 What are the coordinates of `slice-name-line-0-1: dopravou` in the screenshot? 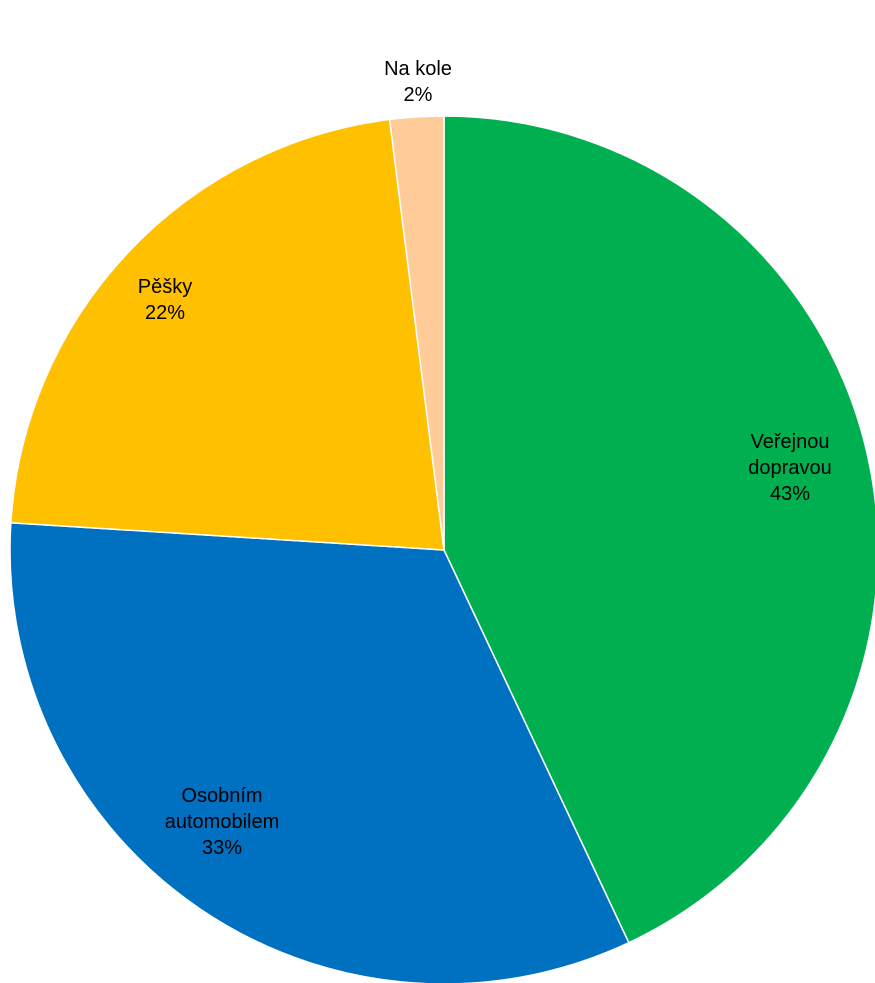 It's located at (789, 468).